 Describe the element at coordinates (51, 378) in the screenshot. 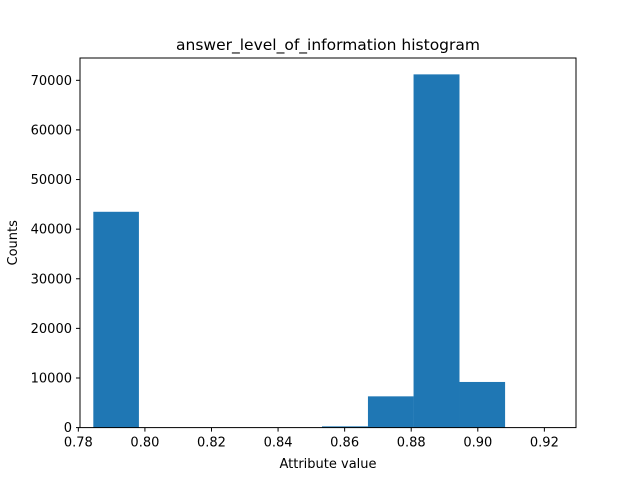

I see `y-tick-label-1: 10000` at that location.